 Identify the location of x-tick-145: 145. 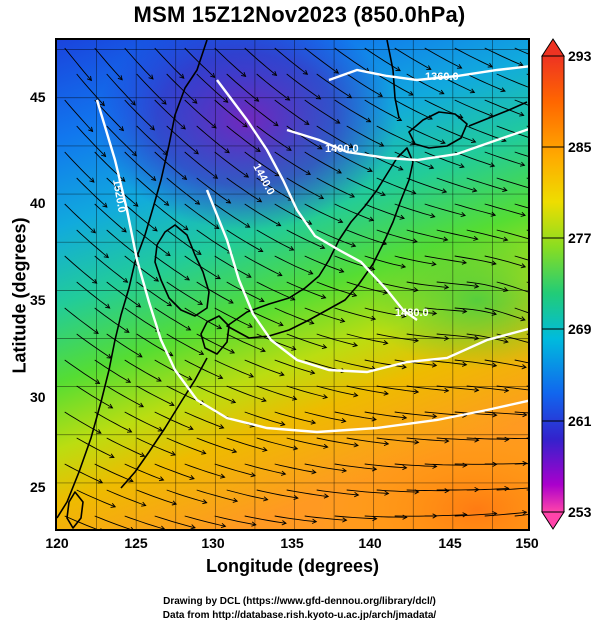
(450, 543).